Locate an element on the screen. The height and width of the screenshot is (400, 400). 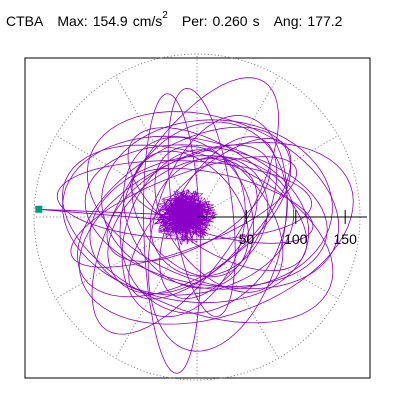
radial-tick-label: 150 is located at coordinates (346, 239).